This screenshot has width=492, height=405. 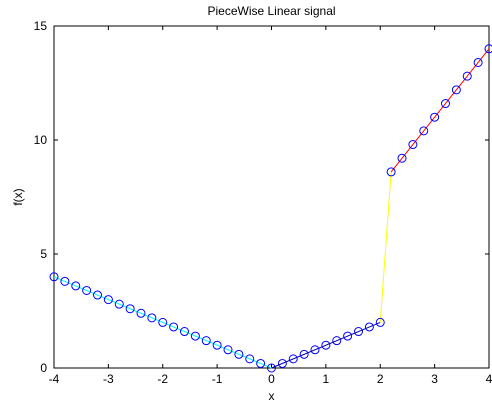 I want to click on y-tick-label: 10, so click(x=41, y=140).